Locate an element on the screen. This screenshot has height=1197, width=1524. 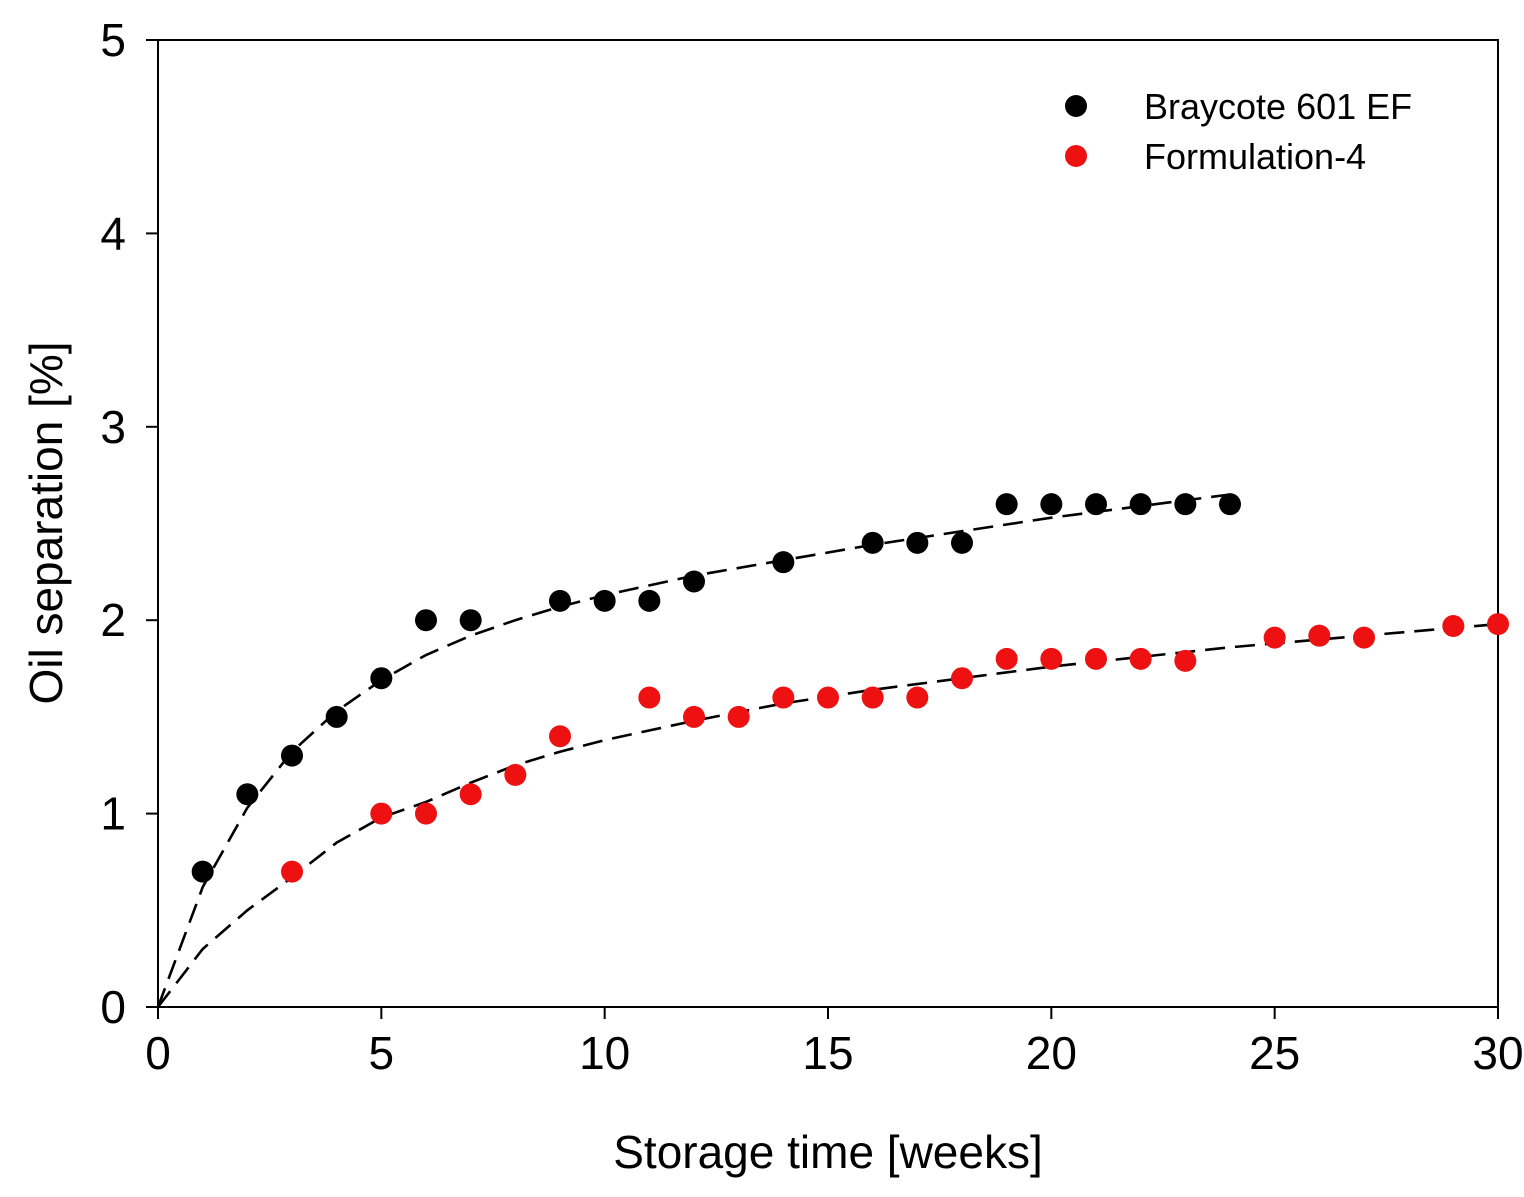
y-tick-label: 1 is located at coordinates (113, 814).